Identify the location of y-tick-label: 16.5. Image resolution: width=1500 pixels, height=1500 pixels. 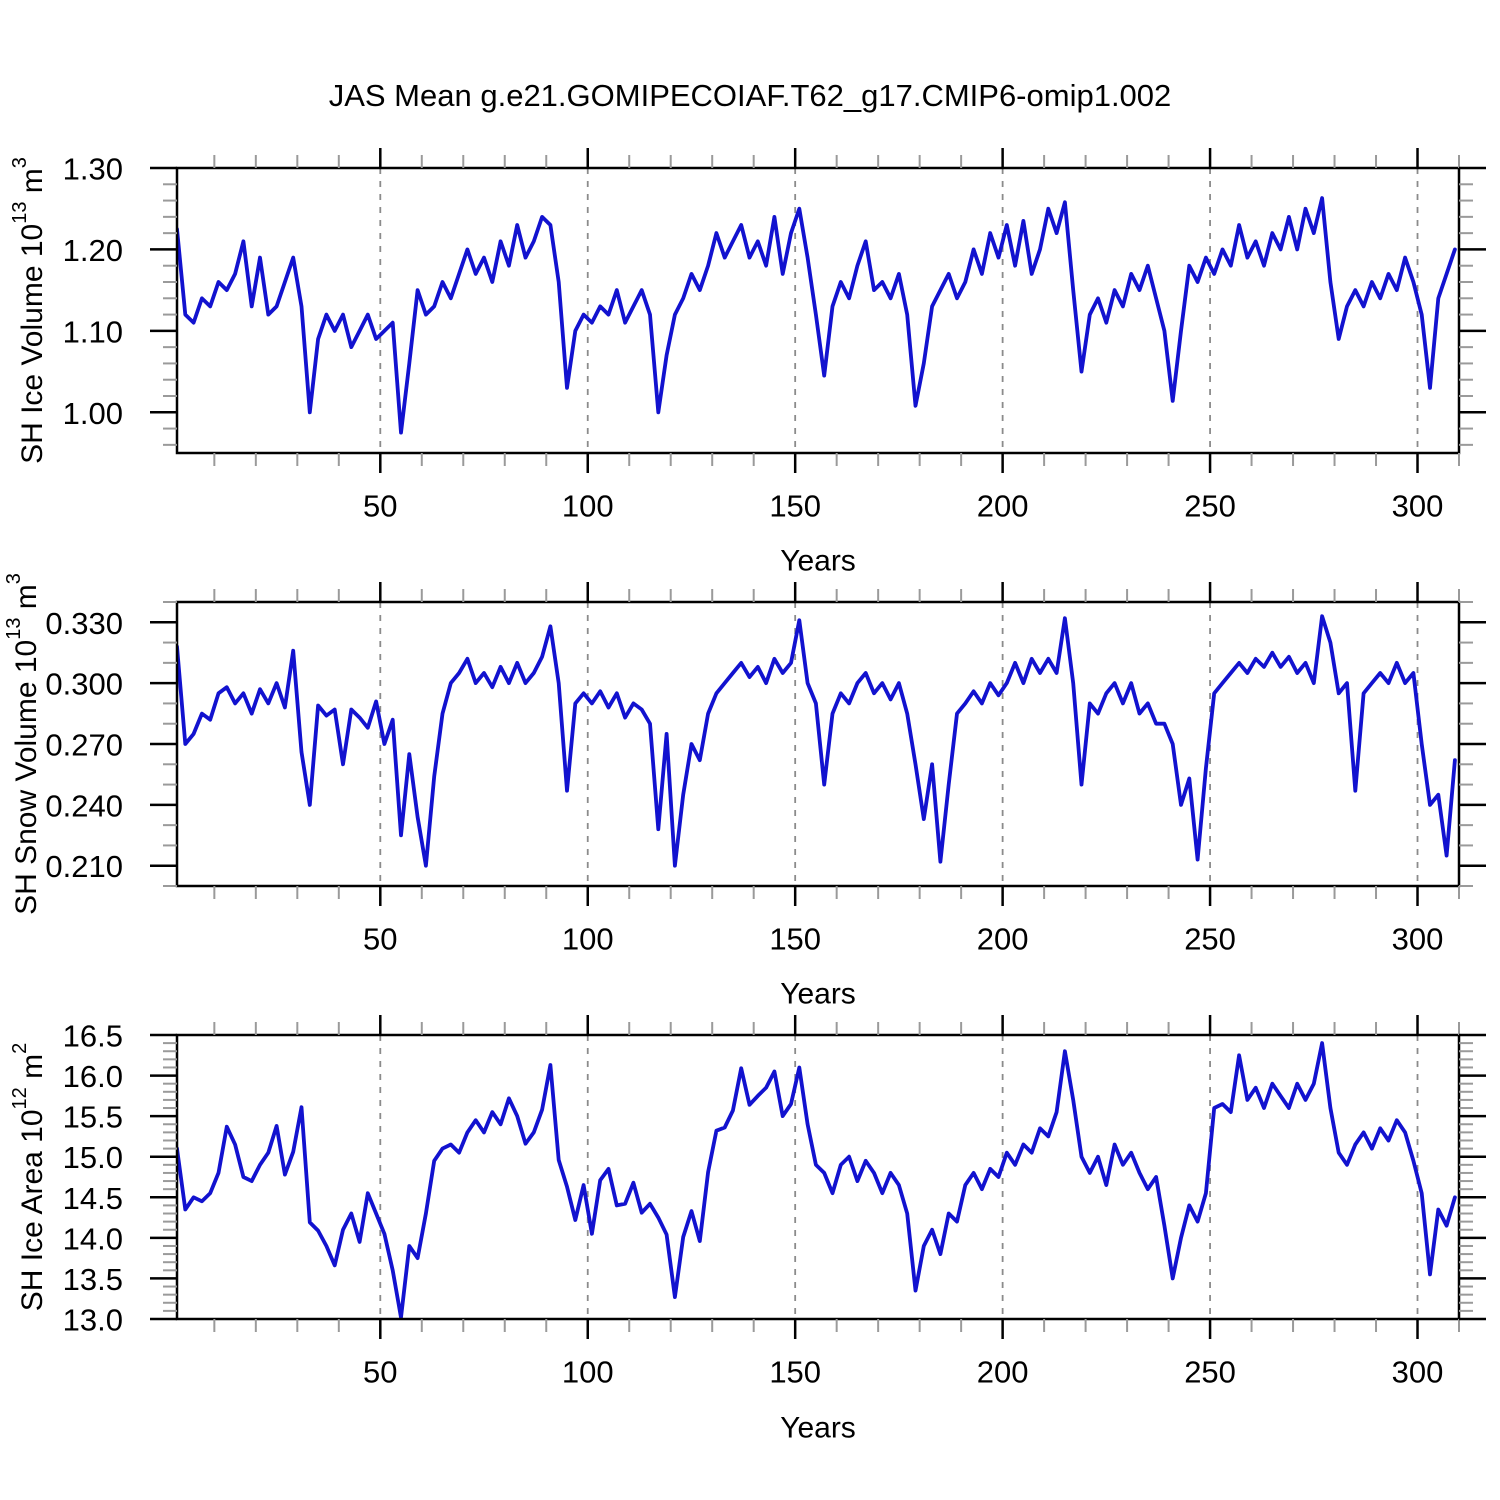
(93, 1036).